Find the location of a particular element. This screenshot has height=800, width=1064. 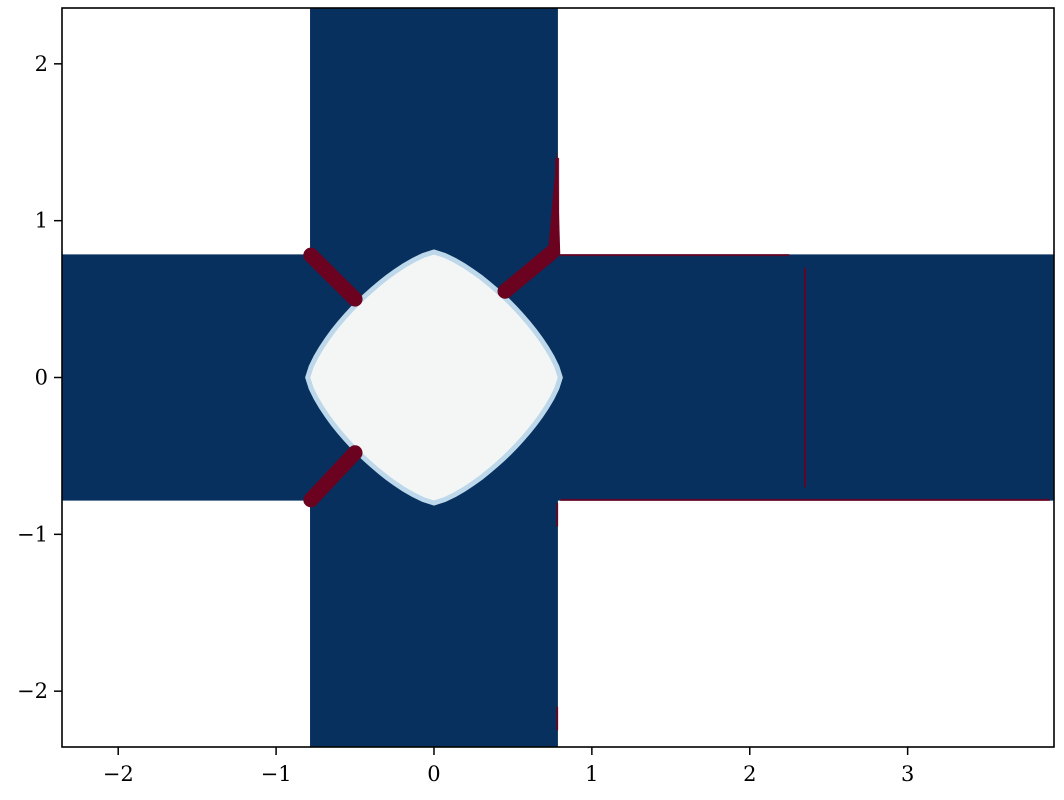

y-tick-label: 2 is located at coordinates (41, 64).